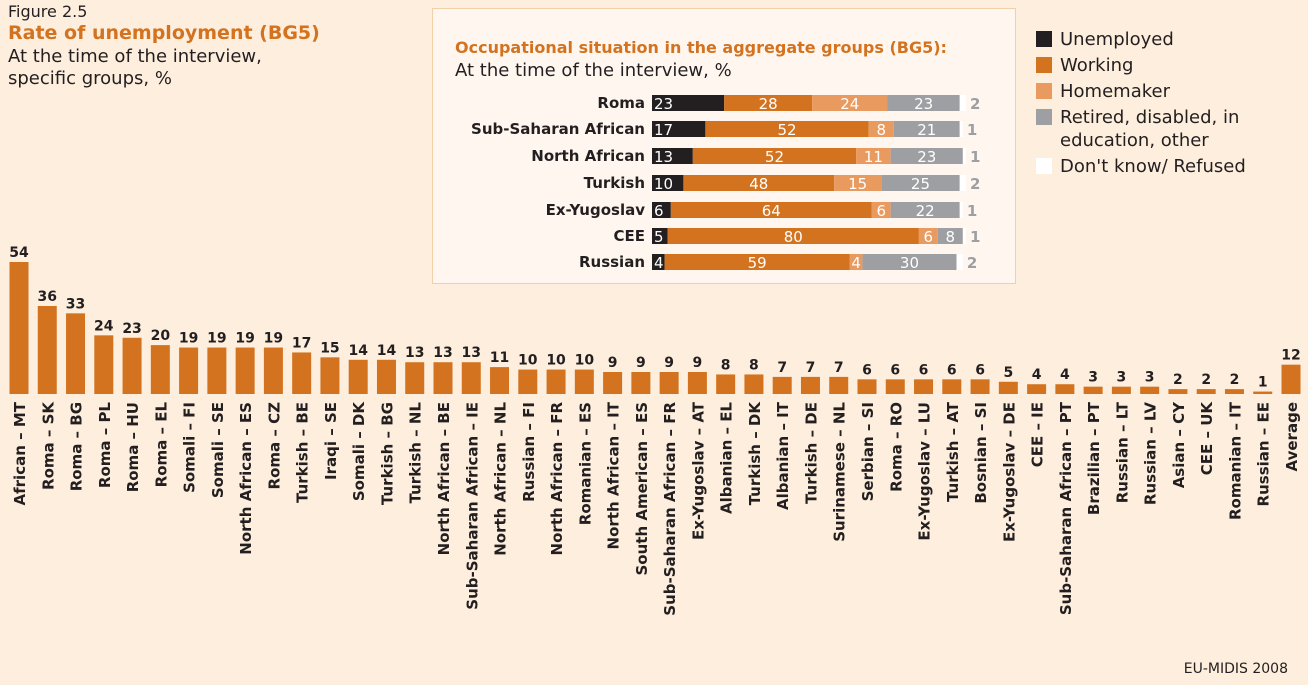 This screenshot has width=1308, height=685. Describe the element at coordinates (246, 478) in the screenshot. I see `x-tick-label: North African – ES` at that location.